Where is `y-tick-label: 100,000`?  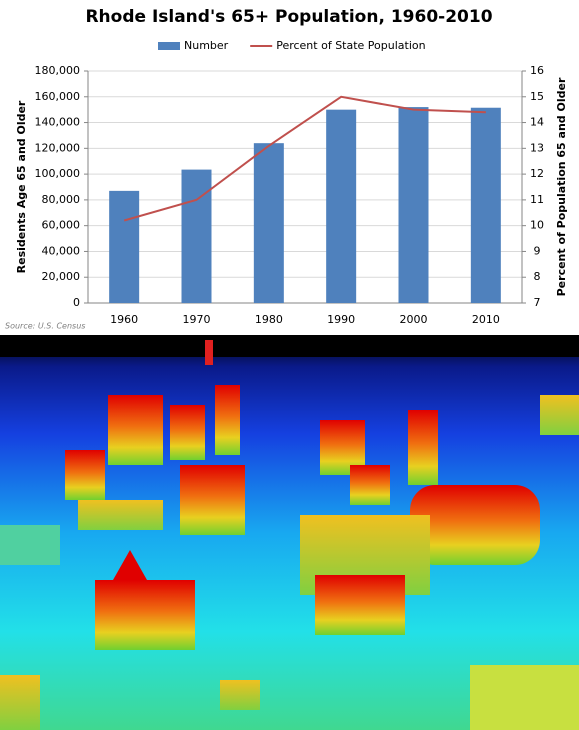 y-tick-label: 100,000 is located at coordinates (58, 173).